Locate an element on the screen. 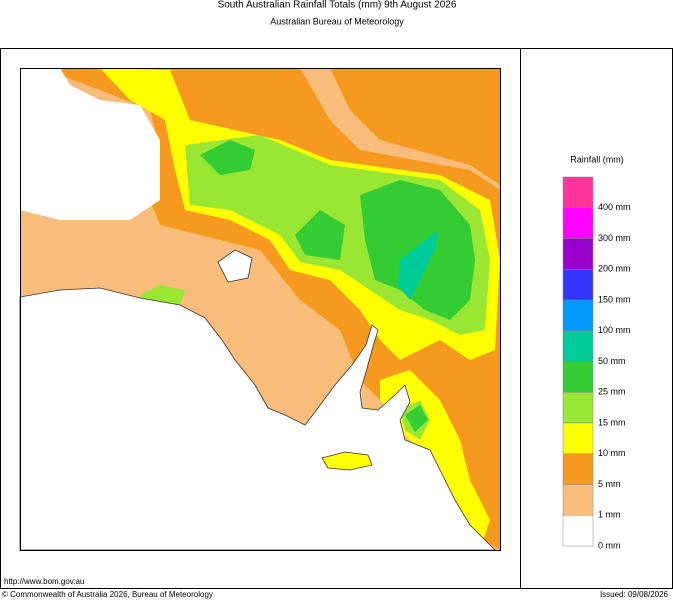  legend-label: 15 mm is located at coordinates (612, 422).